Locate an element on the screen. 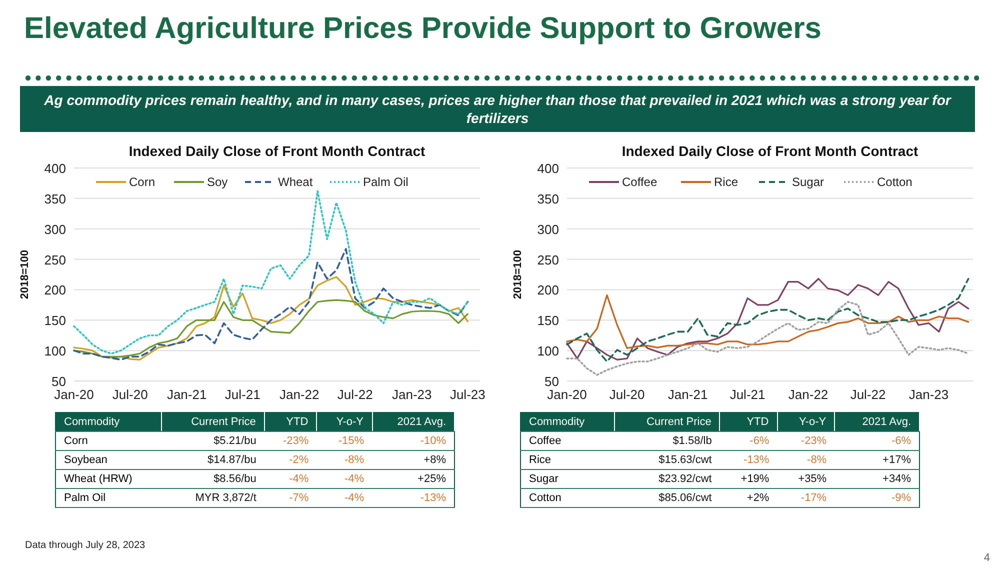 Image resolution: width=1000 pixels, height=577 pixels. category-label: Corn is located at coordinates (76, 441).